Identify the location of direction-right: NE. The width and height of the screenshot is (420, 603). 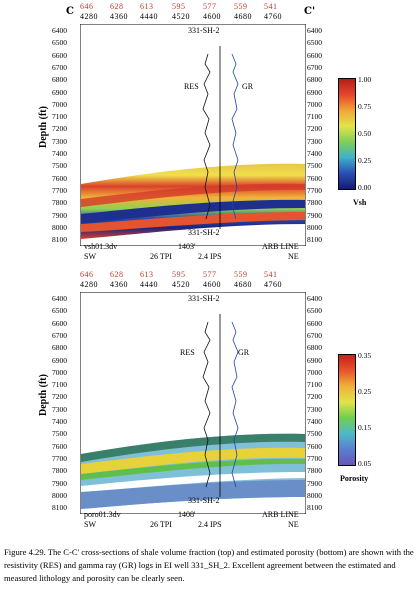
(293, 524).